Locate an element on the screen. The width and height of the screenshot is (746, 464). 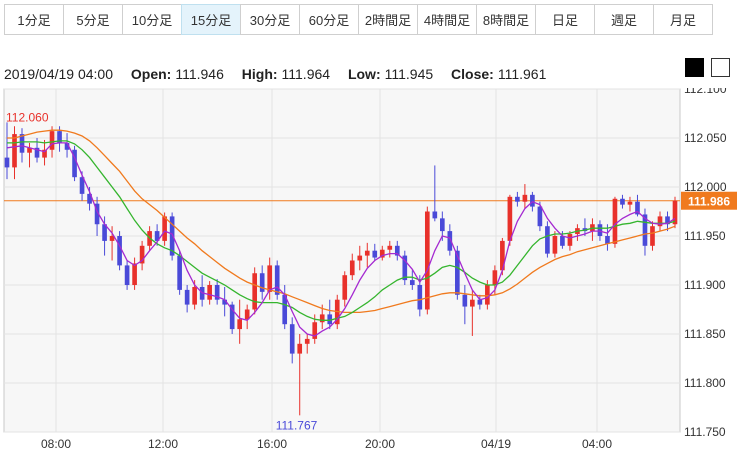
high-annotation: 112.060 is located at coordinates (27, 117).